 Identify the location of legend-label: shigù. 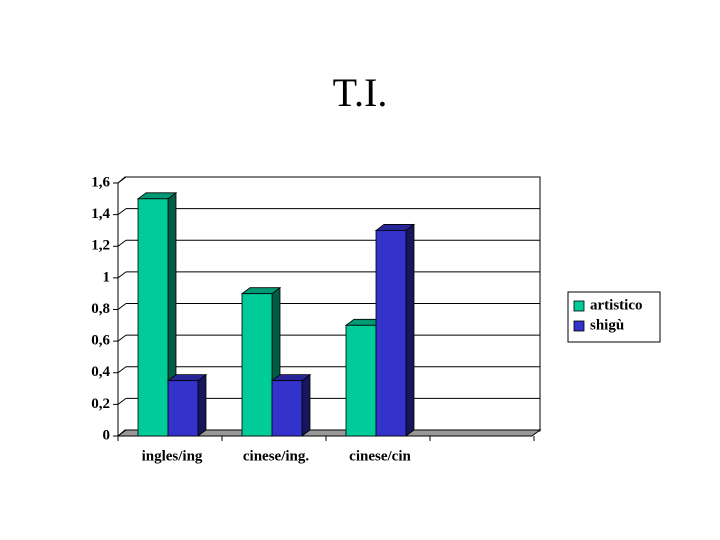
(607, 325).